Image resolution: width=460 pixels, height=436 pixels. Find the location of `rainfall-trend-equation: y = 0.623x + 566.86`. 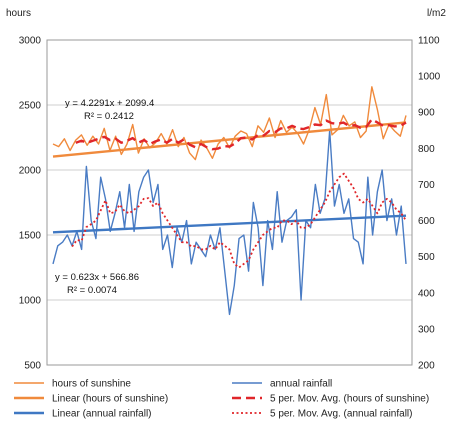

rainfall-trend-equation: y = 0.623x + 566.86 is located at coordinates (97, 277).